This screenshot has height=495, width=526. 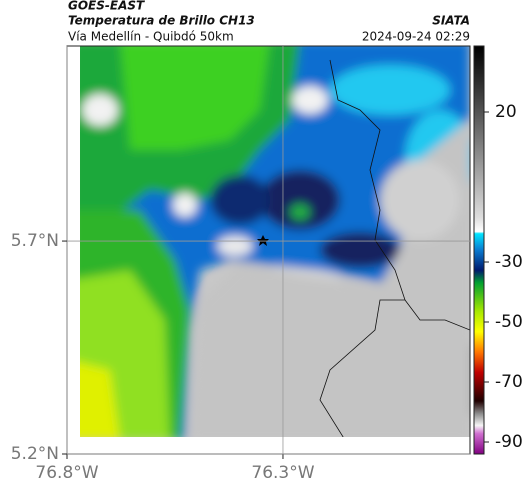 I want to click on colorbar-label: -70, so click(x=509, y=382).